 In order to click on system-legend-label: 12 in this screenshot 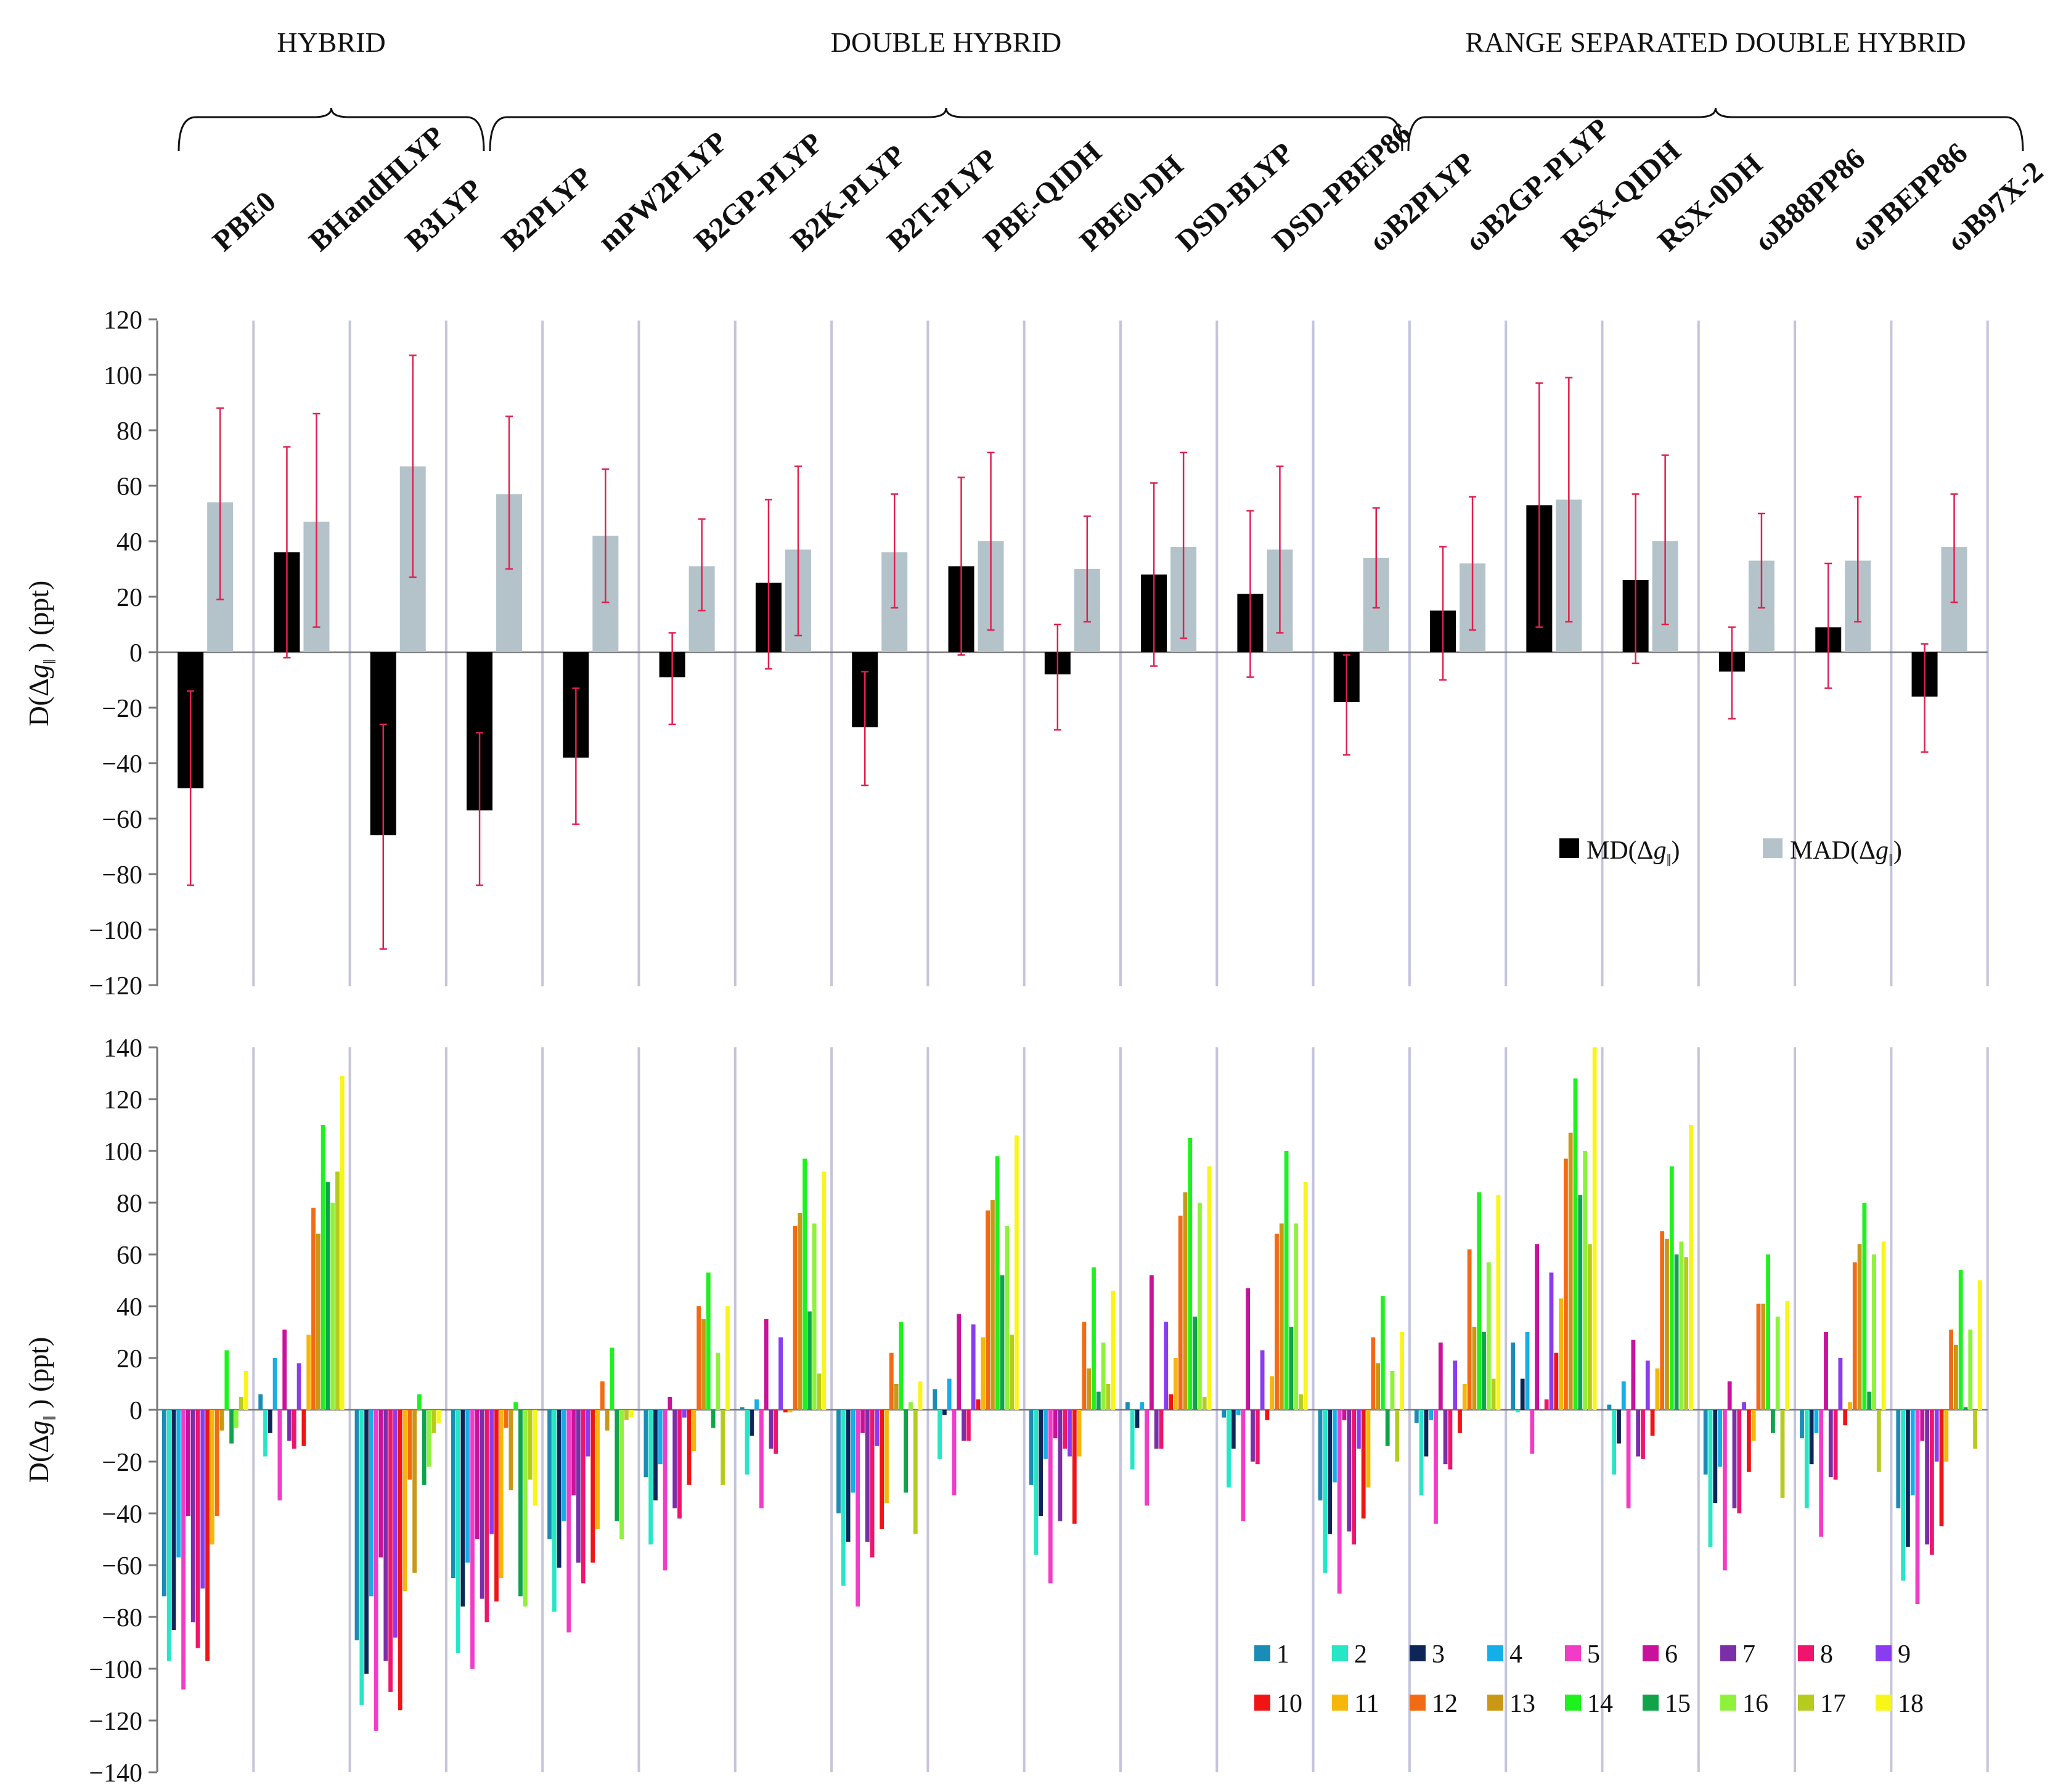, I will do `click(1445, 1704)`.